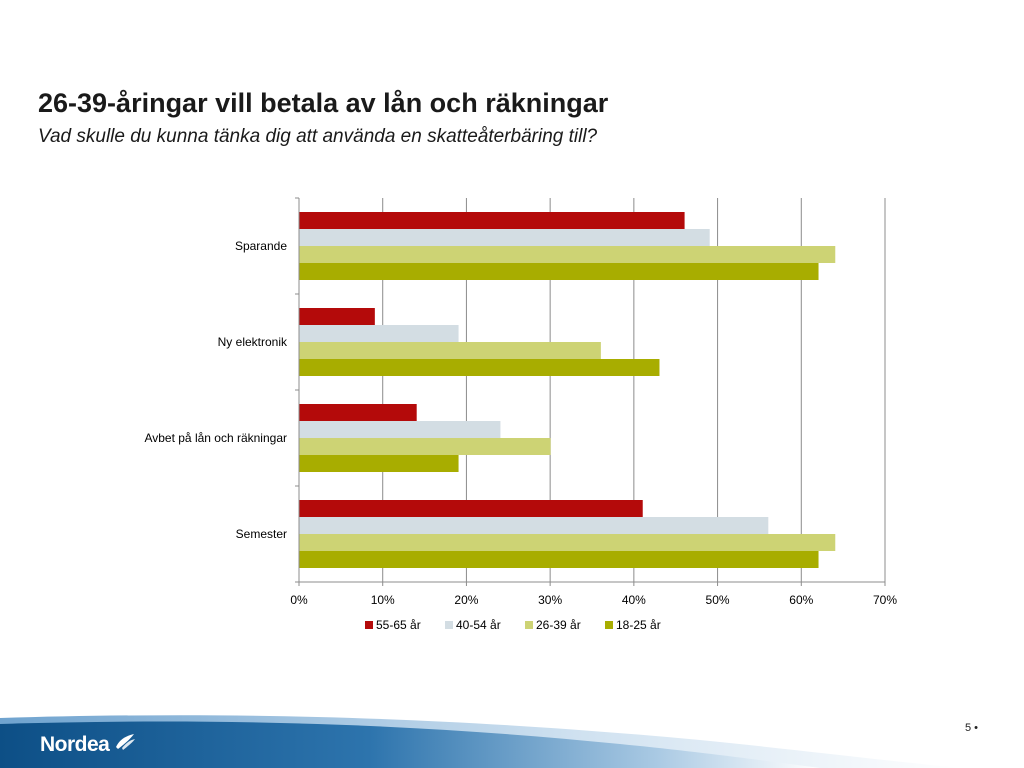  What do you see at coordinates (299, 600) in the screenshot?
I see `x-tick-label: 0%` at bounding box center [299, 600].